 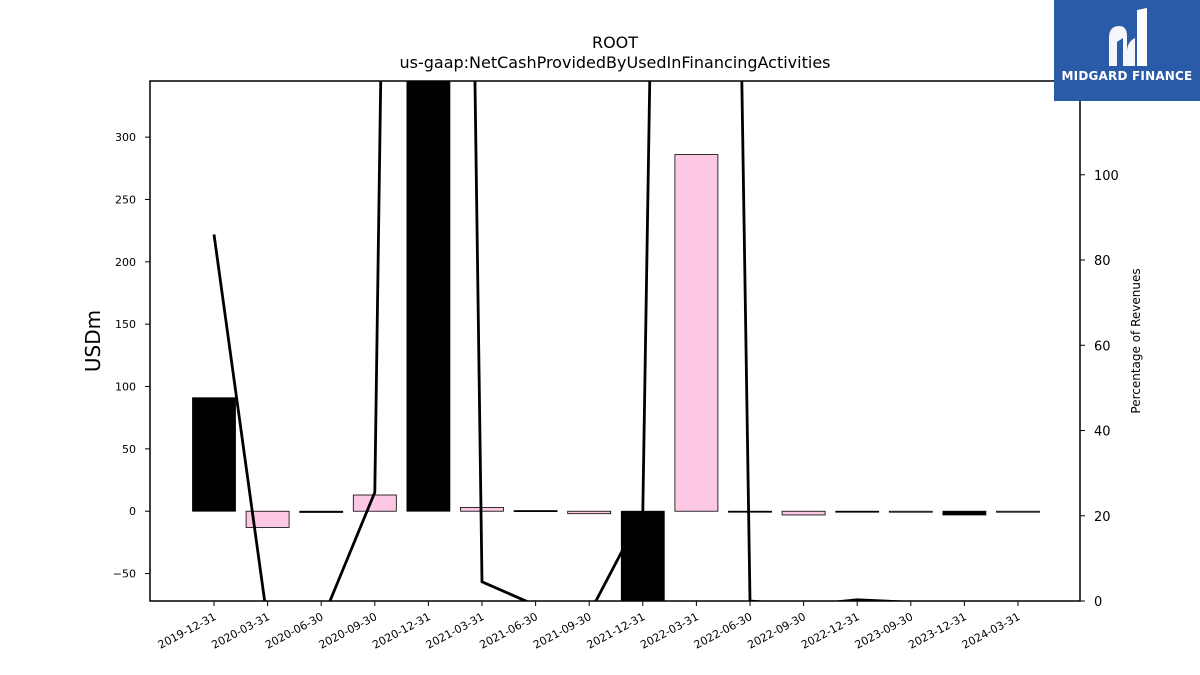 What do you see at coordinates (240, 630) in the screenshot?
I see `x-tick-label: 2020-03-31` at bounding box center [240, 630].